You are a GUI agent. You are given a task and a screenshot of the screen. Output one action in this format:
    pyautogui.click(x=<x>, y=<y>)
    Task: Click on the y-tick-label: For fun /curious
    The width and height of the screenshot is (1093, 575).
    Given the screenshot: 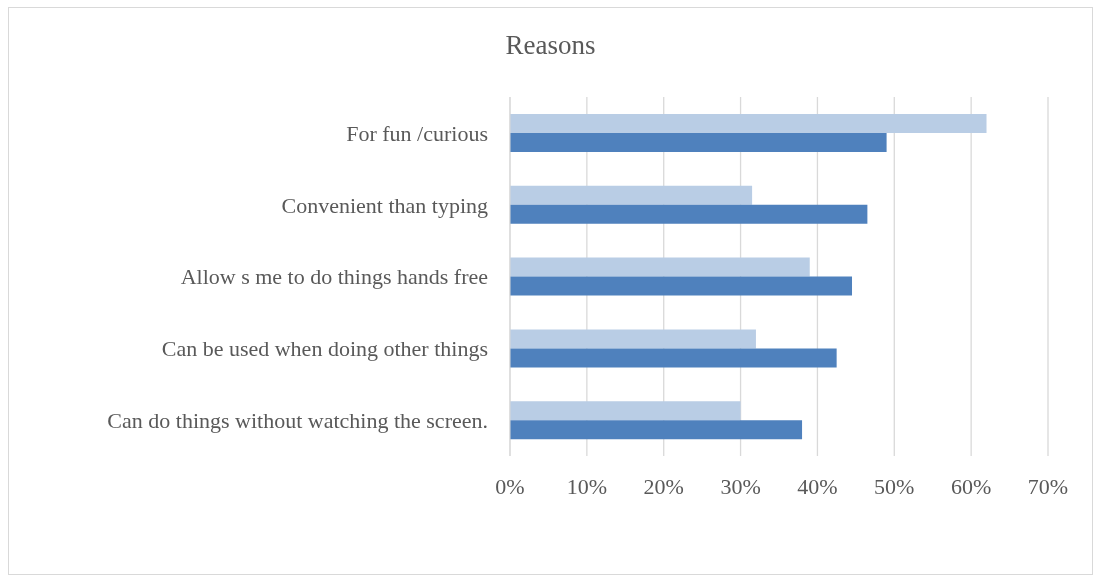 What is the action you would take?
    pyautogui.click(x=417, y=133)
    